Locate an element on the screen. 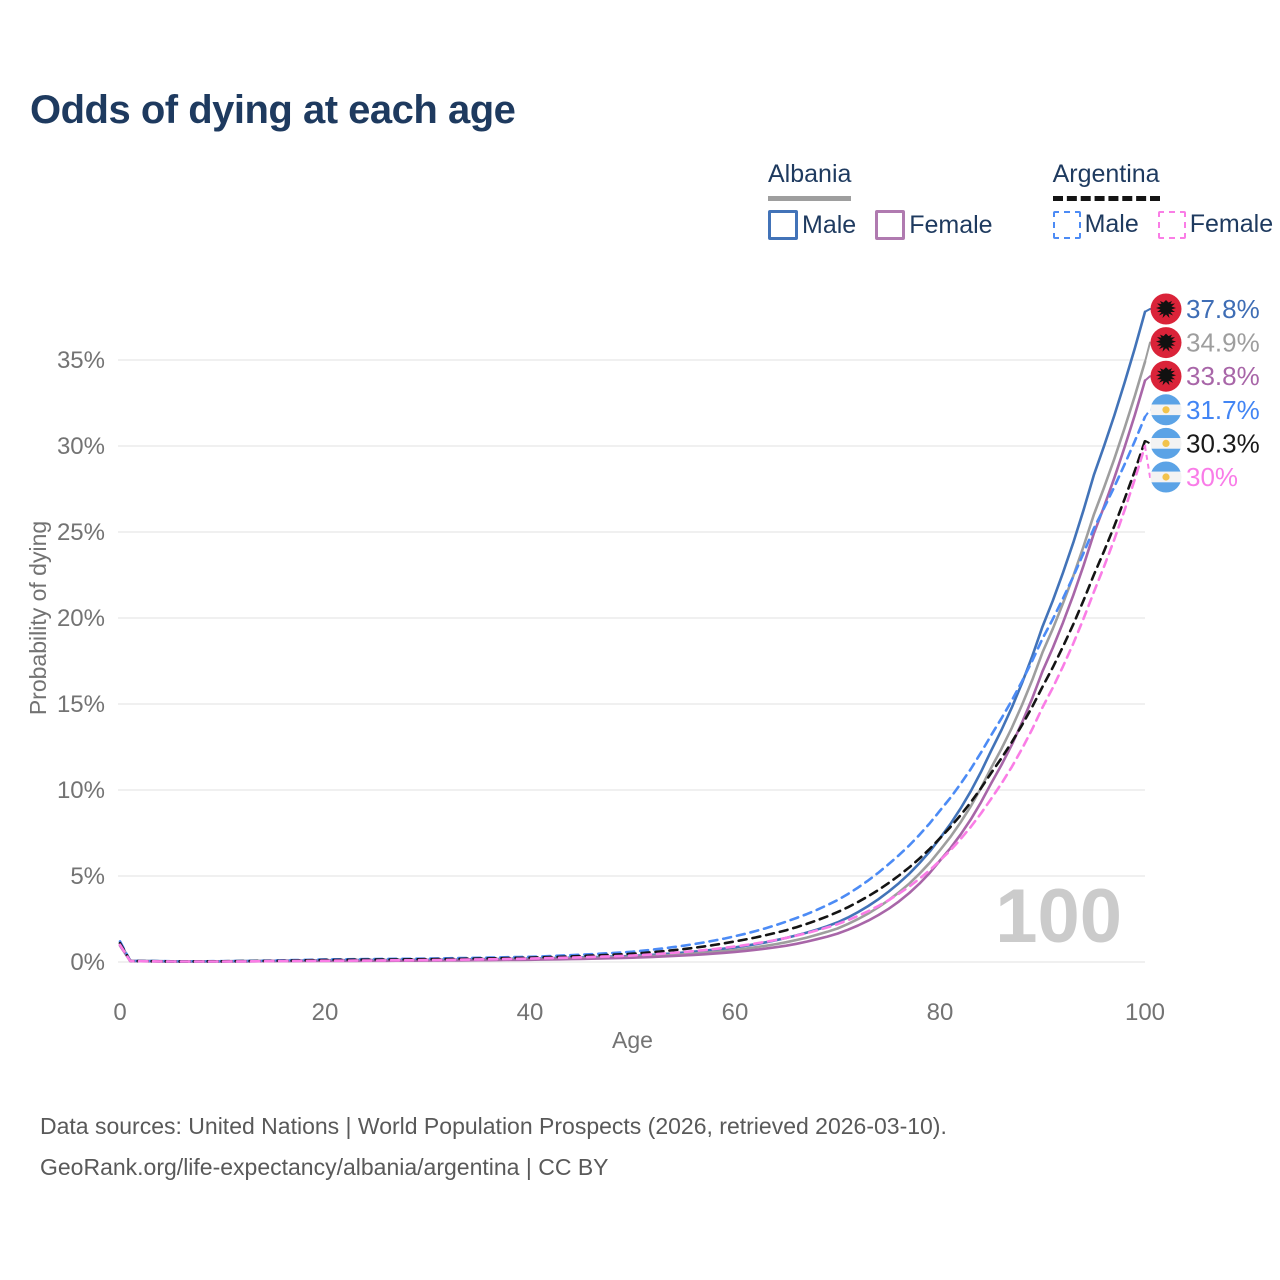  end-value-label: 37.8% is located at coordinates (1223, 309).